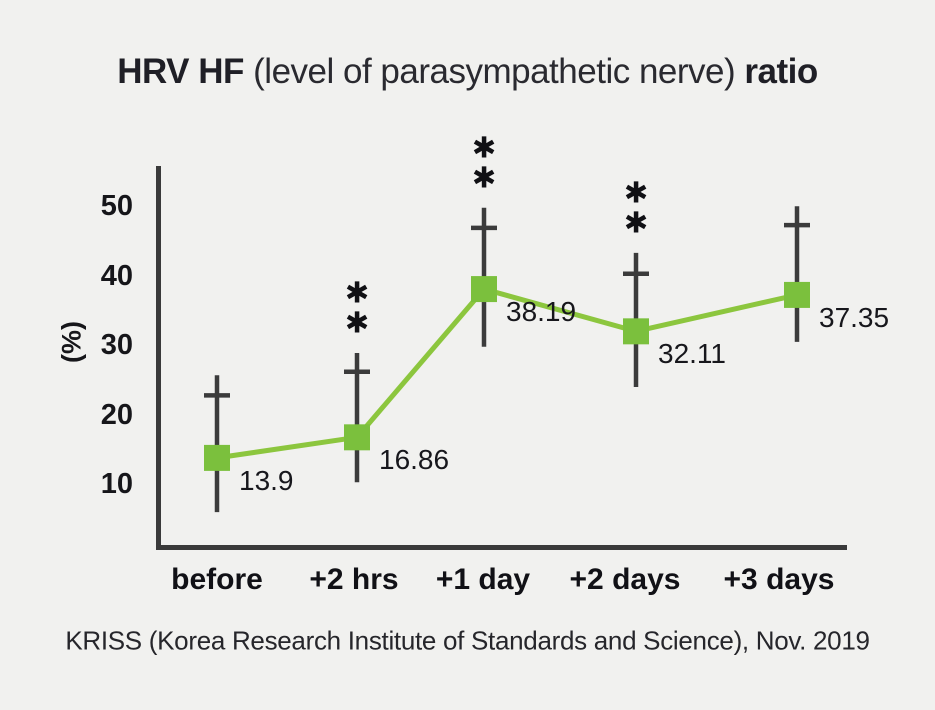  I want to click on data-point-value-label: 37.35, so click(854, 317).